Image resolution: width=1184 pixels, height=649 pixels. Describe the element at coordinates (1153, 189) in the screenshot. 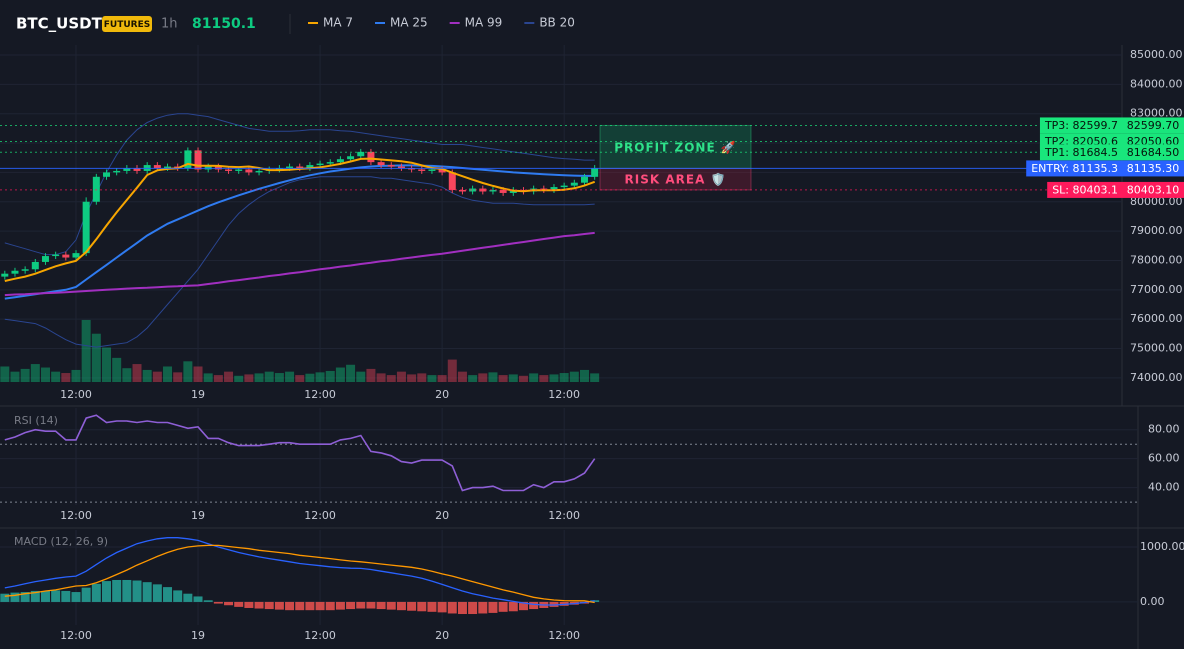

I see `price-label: 80403.10` at that location.